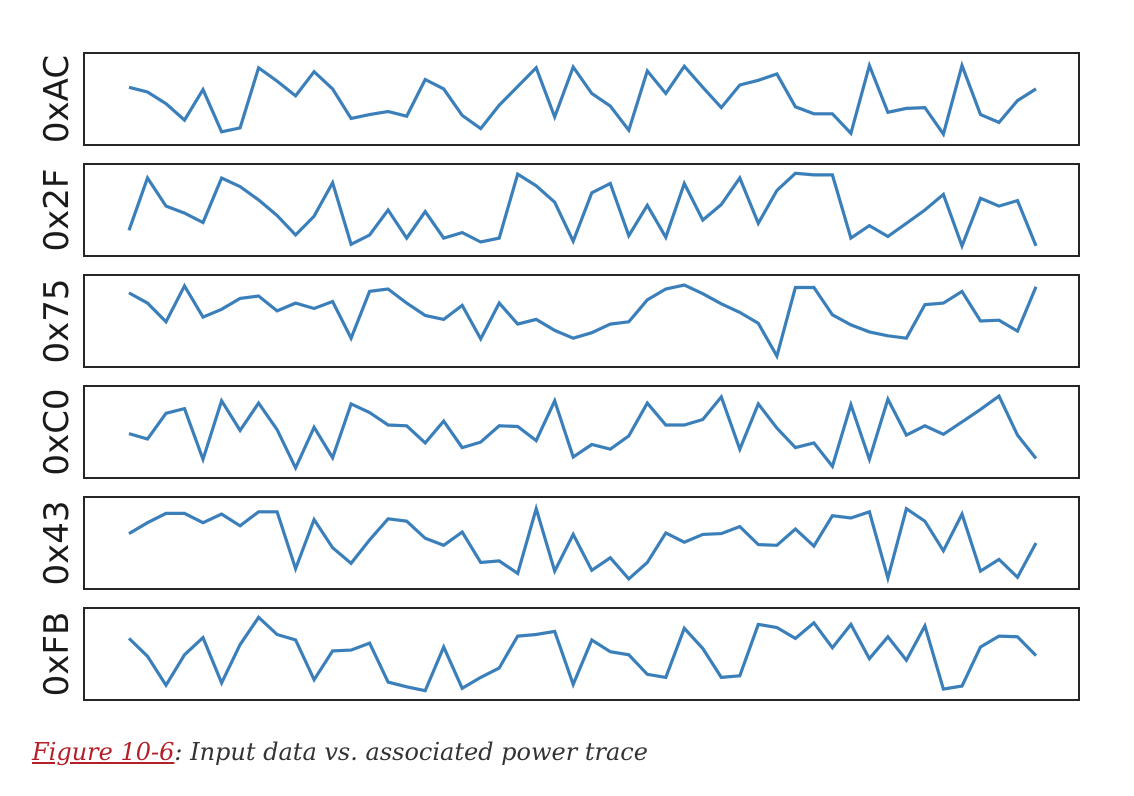 This screenshot has height=796, width=1134. Describe the element at coordinates (103, 752) in the screenshot. I see `figure-reference-link: Figure 10-6` at that location.